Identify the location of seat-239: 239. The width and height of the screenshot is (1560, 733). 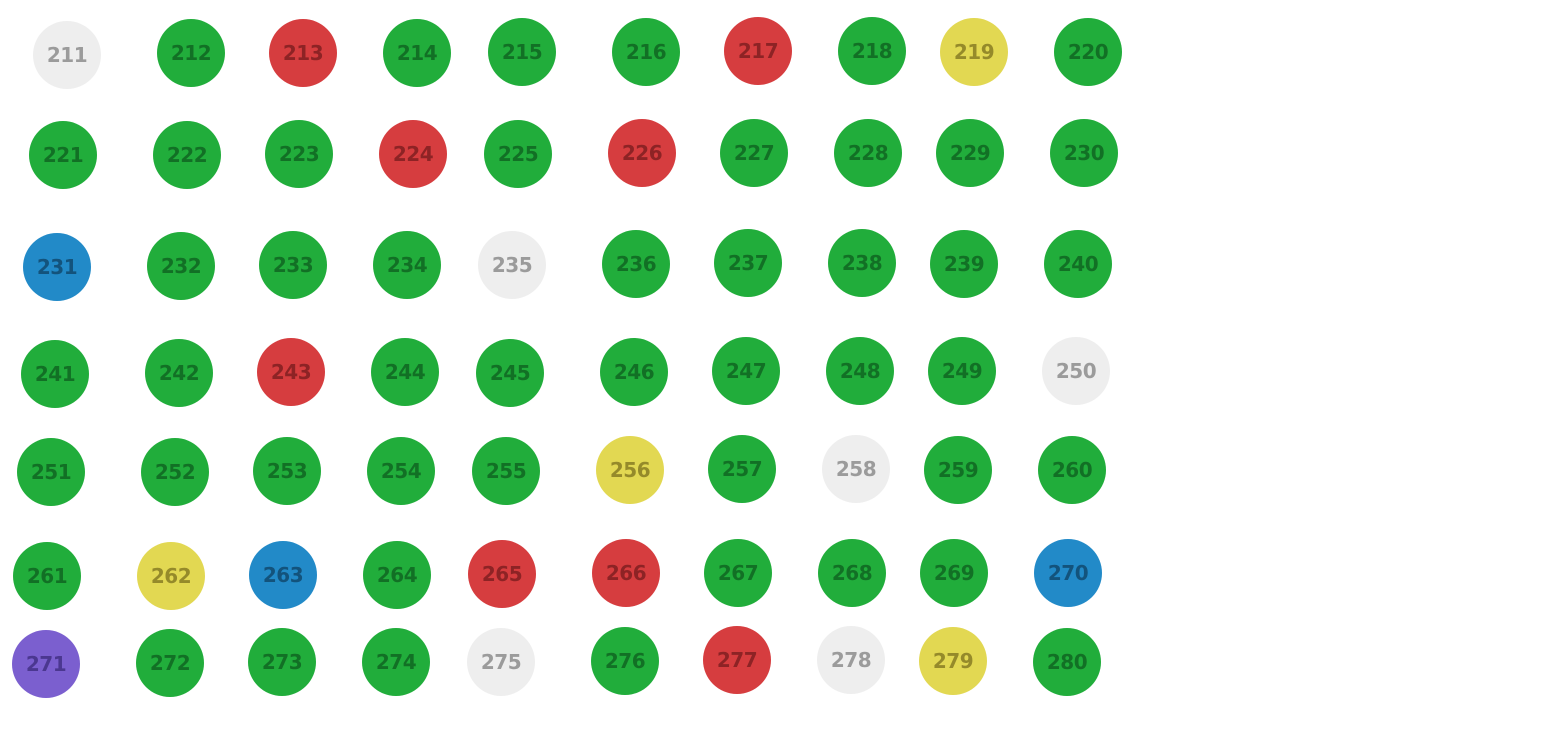
(964, 264).